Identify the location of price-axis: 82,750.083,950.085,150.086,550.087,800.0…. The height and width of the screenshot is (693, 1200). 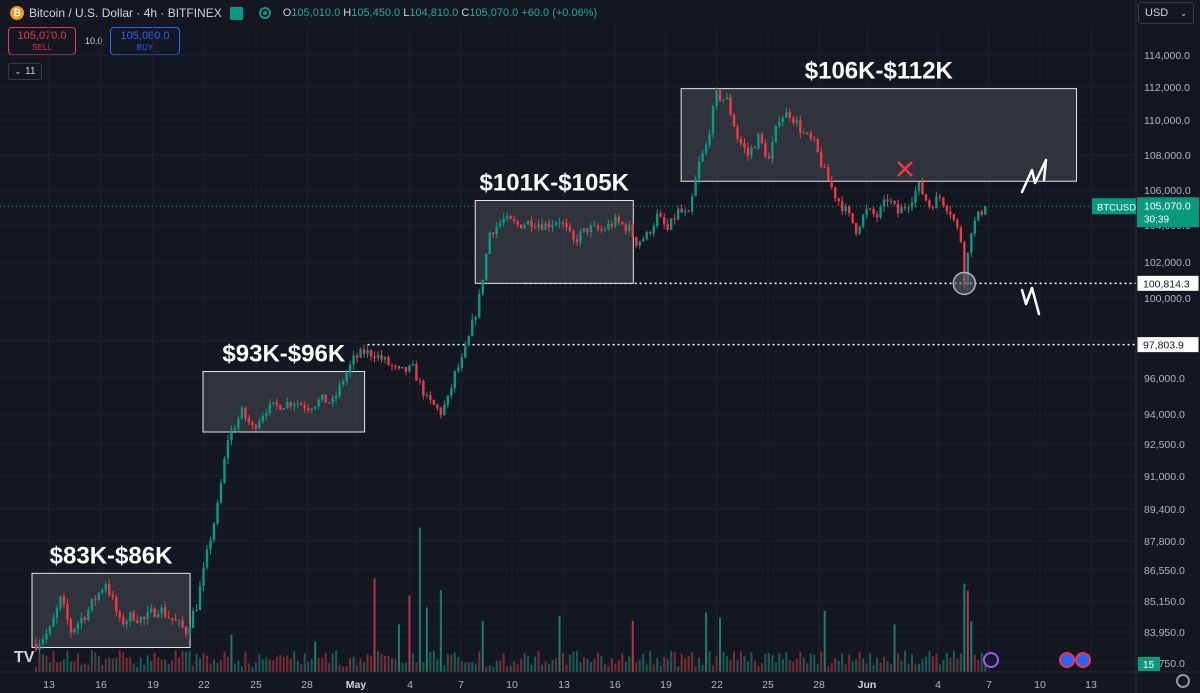
(1146, 346).